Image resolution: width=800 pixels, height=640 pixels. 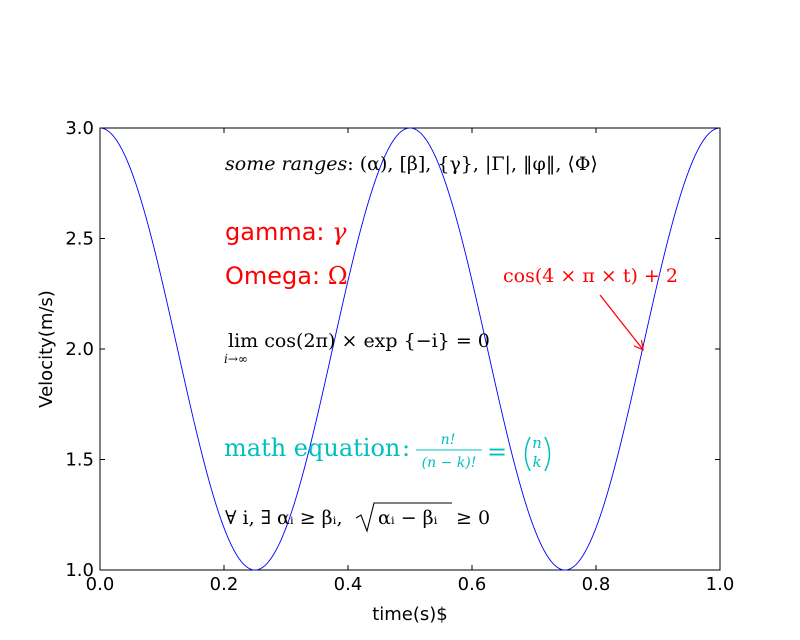 I want to click on x-tick-label: 0.4, so click(x=348, y=584).